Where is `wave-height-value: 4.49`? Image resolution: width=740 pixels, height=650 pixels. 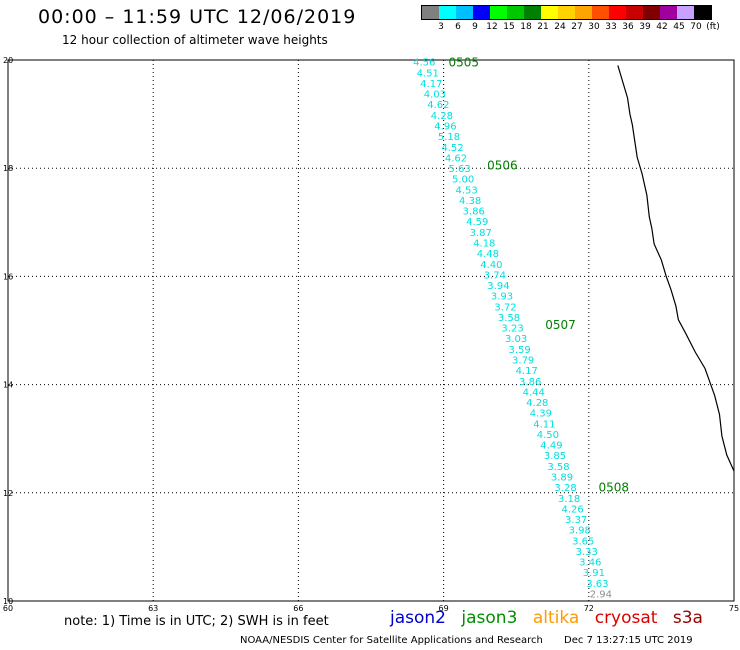 wave-height-value: 4.49 is located at coordinates (551, 446).